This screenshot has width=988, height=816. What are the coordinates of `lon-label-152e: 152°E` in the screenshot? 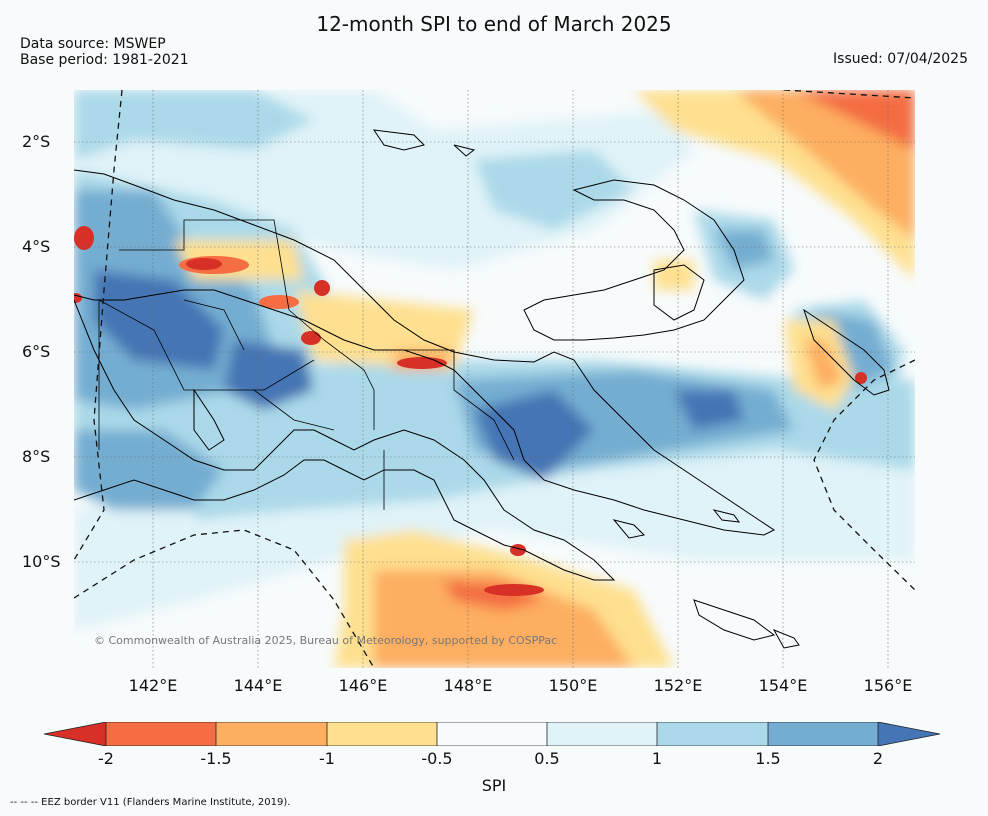 It's located at (678, 685).